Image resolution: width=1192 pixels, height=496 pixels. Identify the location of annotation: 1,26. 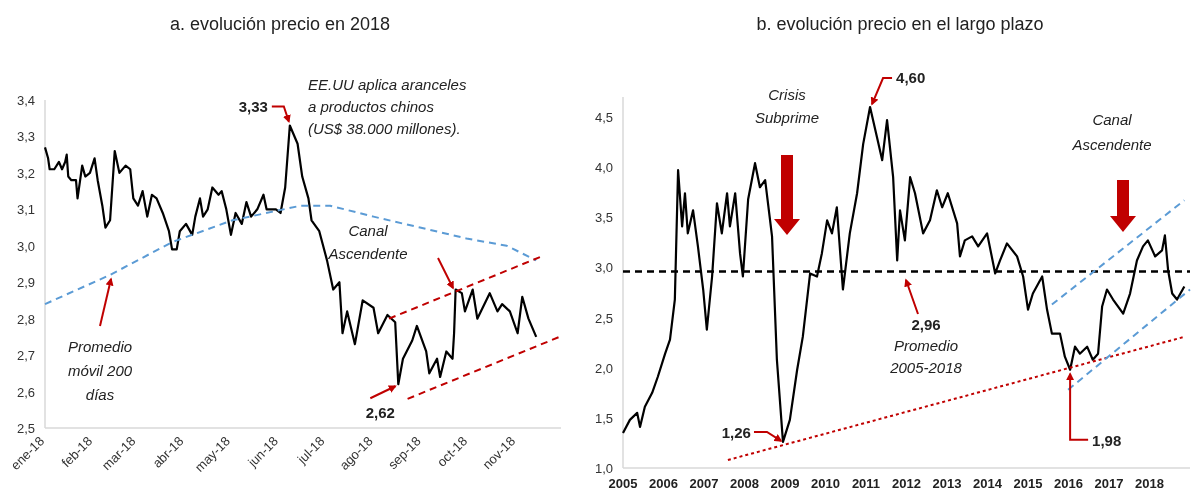
(736, 432).